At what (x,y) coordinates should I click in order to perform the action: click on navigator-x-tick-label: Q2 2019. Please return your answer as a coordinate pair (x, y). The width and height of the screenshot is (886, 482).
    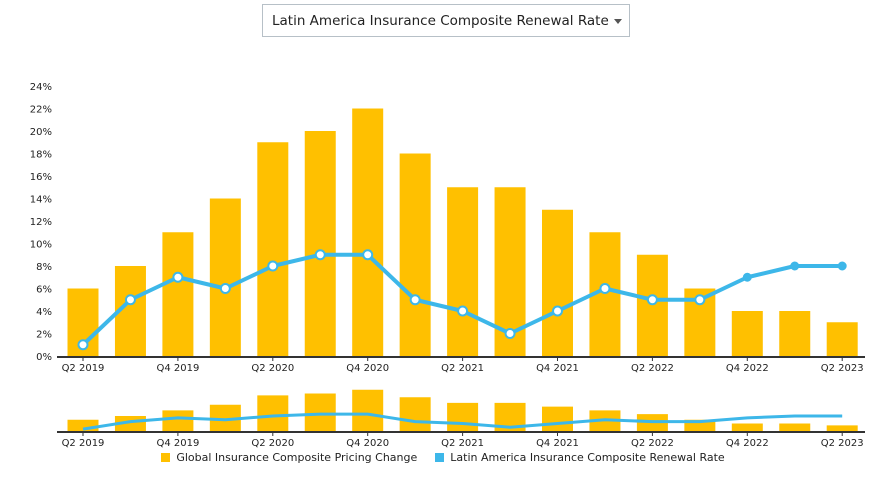
    Looking at the image, I should click on (83, 443).